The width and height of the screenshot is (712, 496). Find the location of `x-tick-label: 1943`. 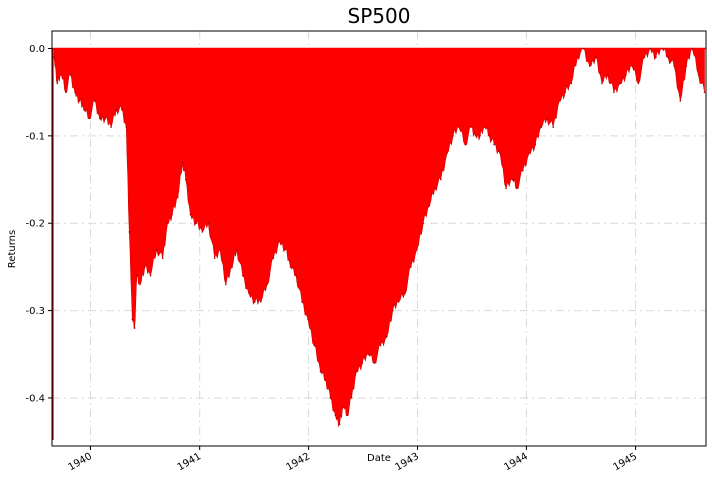

x-tick-label: 1943 is located at coordinates (407, 462).